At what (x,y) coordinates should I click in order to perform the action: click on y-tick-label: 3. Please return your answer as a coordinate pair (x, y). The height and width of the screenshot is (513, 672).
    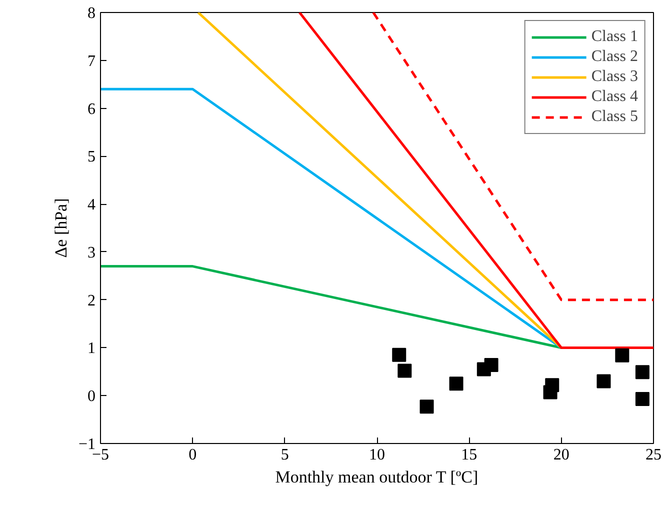
    Looking at the image, I should click on (92, 253).